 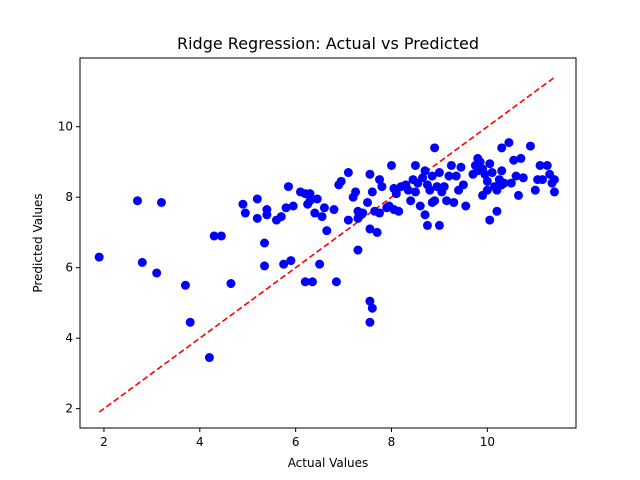 What do you see at coordinates (200, 442) in the screenshot?
I see `x-tick-label: 4` at bounding box center [200, 442].